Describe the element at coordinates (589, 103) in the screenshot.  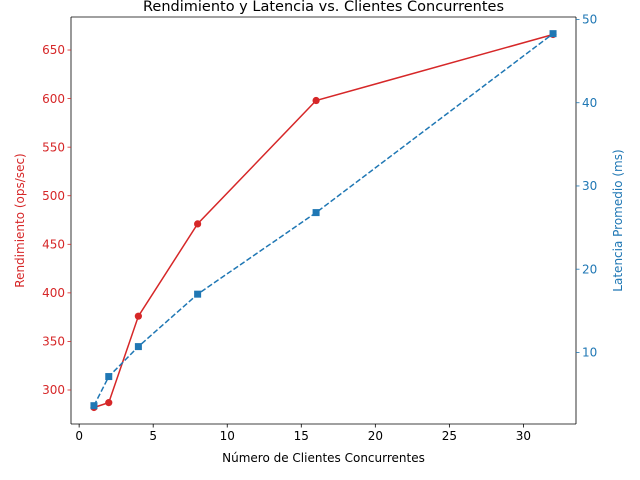
I see `y-right-tick-label: 40` at that location.